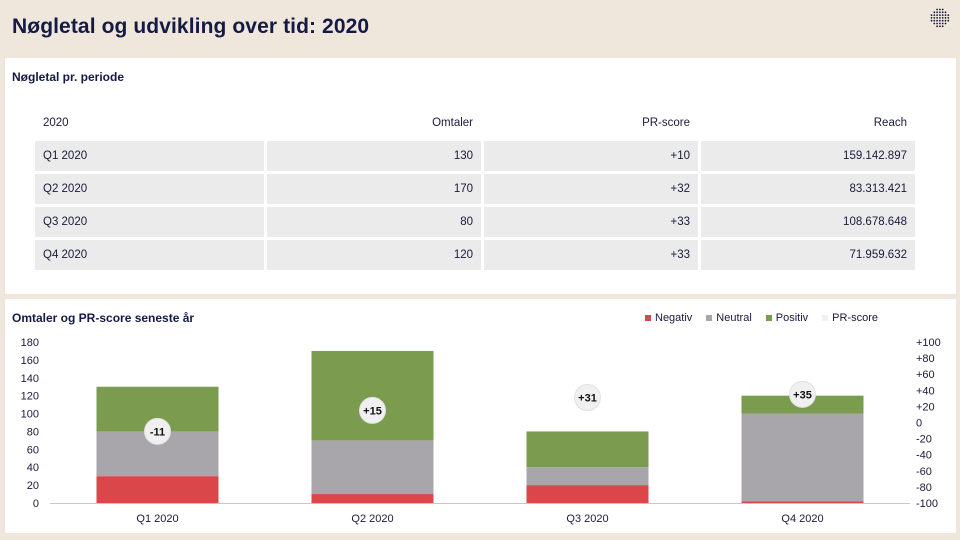 The image size is (960, 540). Describe the element at coordinates (374, 222) in the screenshot. I see `cell-omtaler: 80` at that location.